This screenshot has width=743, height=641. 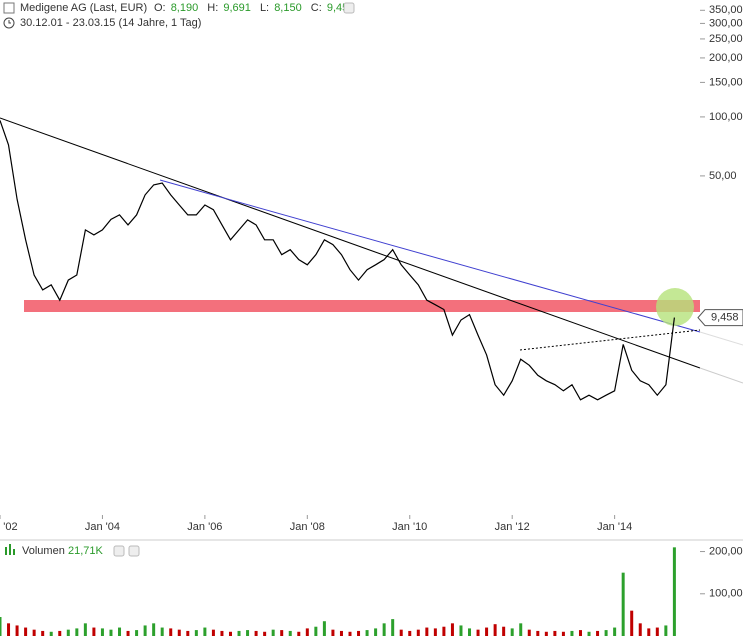 I want to click on close-icon, so click(x=134, y=551).